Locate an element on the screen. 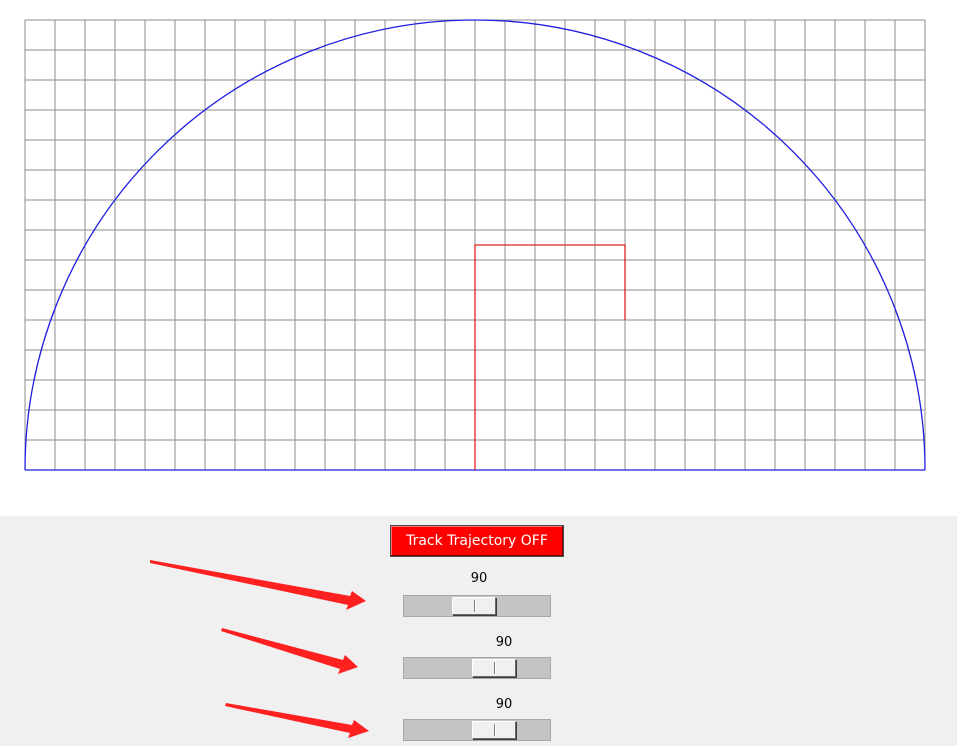  trajectory-path is located at coordinates (550, 357).